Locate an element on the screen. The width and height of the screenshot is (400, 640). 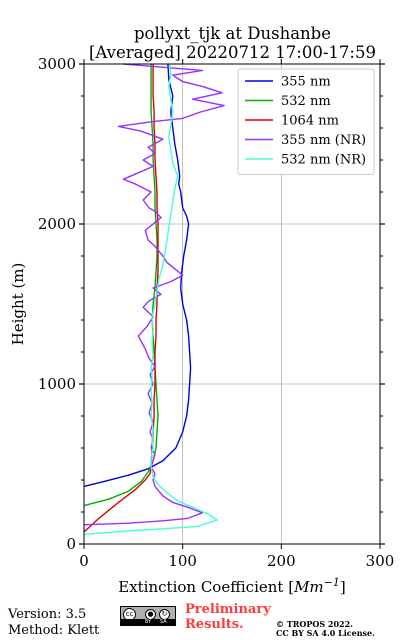
sa-label: SA is located at coordinates (163, 622).